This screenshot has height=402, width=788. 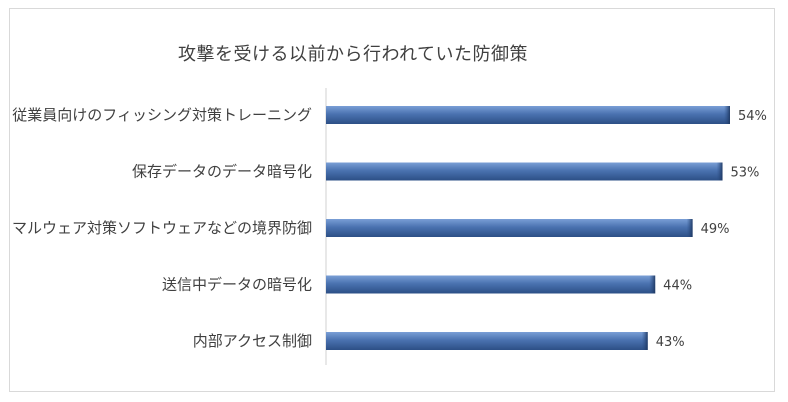 What do you see at coordinates (715, 229) in the screenshot?
I see `value-label: 49%` at bounding box center [715, 229].